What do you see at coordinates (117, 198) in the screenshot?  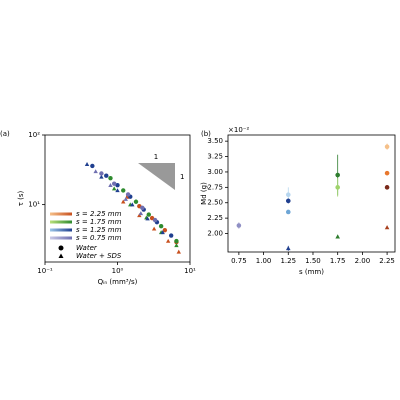 I see `axes-a` at bounding box center [117, 198].